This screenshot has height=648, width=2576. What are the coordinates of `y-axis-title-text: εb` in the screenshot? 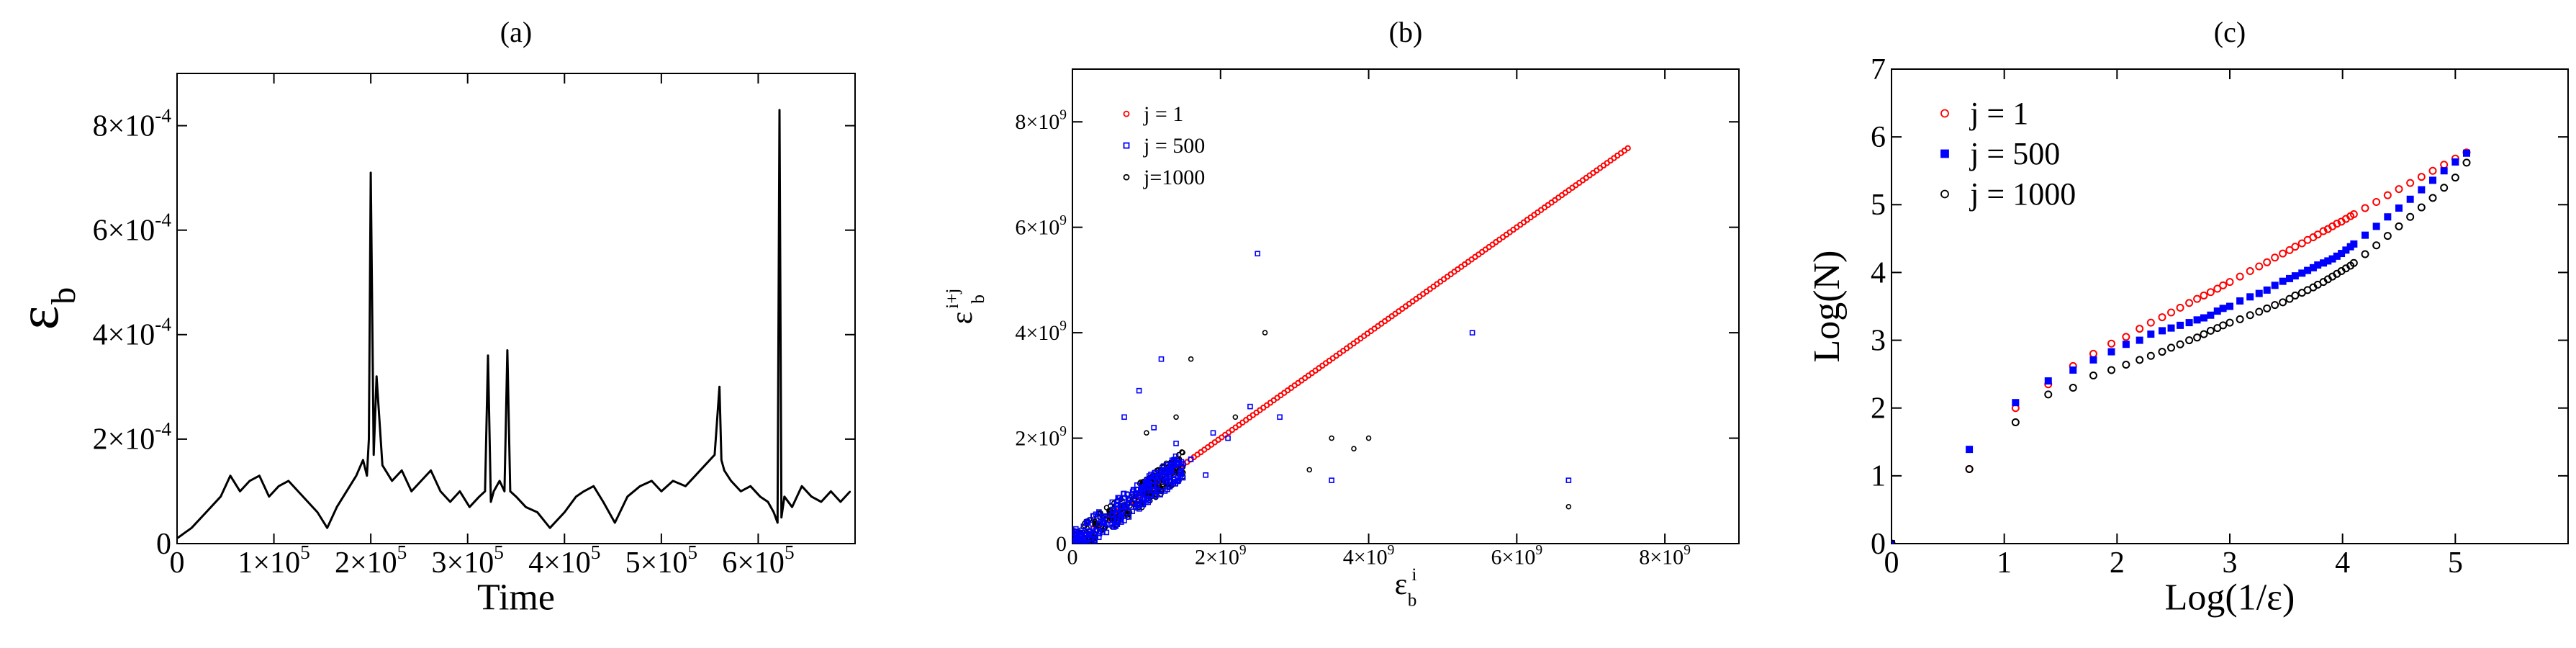 It's located at (45, 308).